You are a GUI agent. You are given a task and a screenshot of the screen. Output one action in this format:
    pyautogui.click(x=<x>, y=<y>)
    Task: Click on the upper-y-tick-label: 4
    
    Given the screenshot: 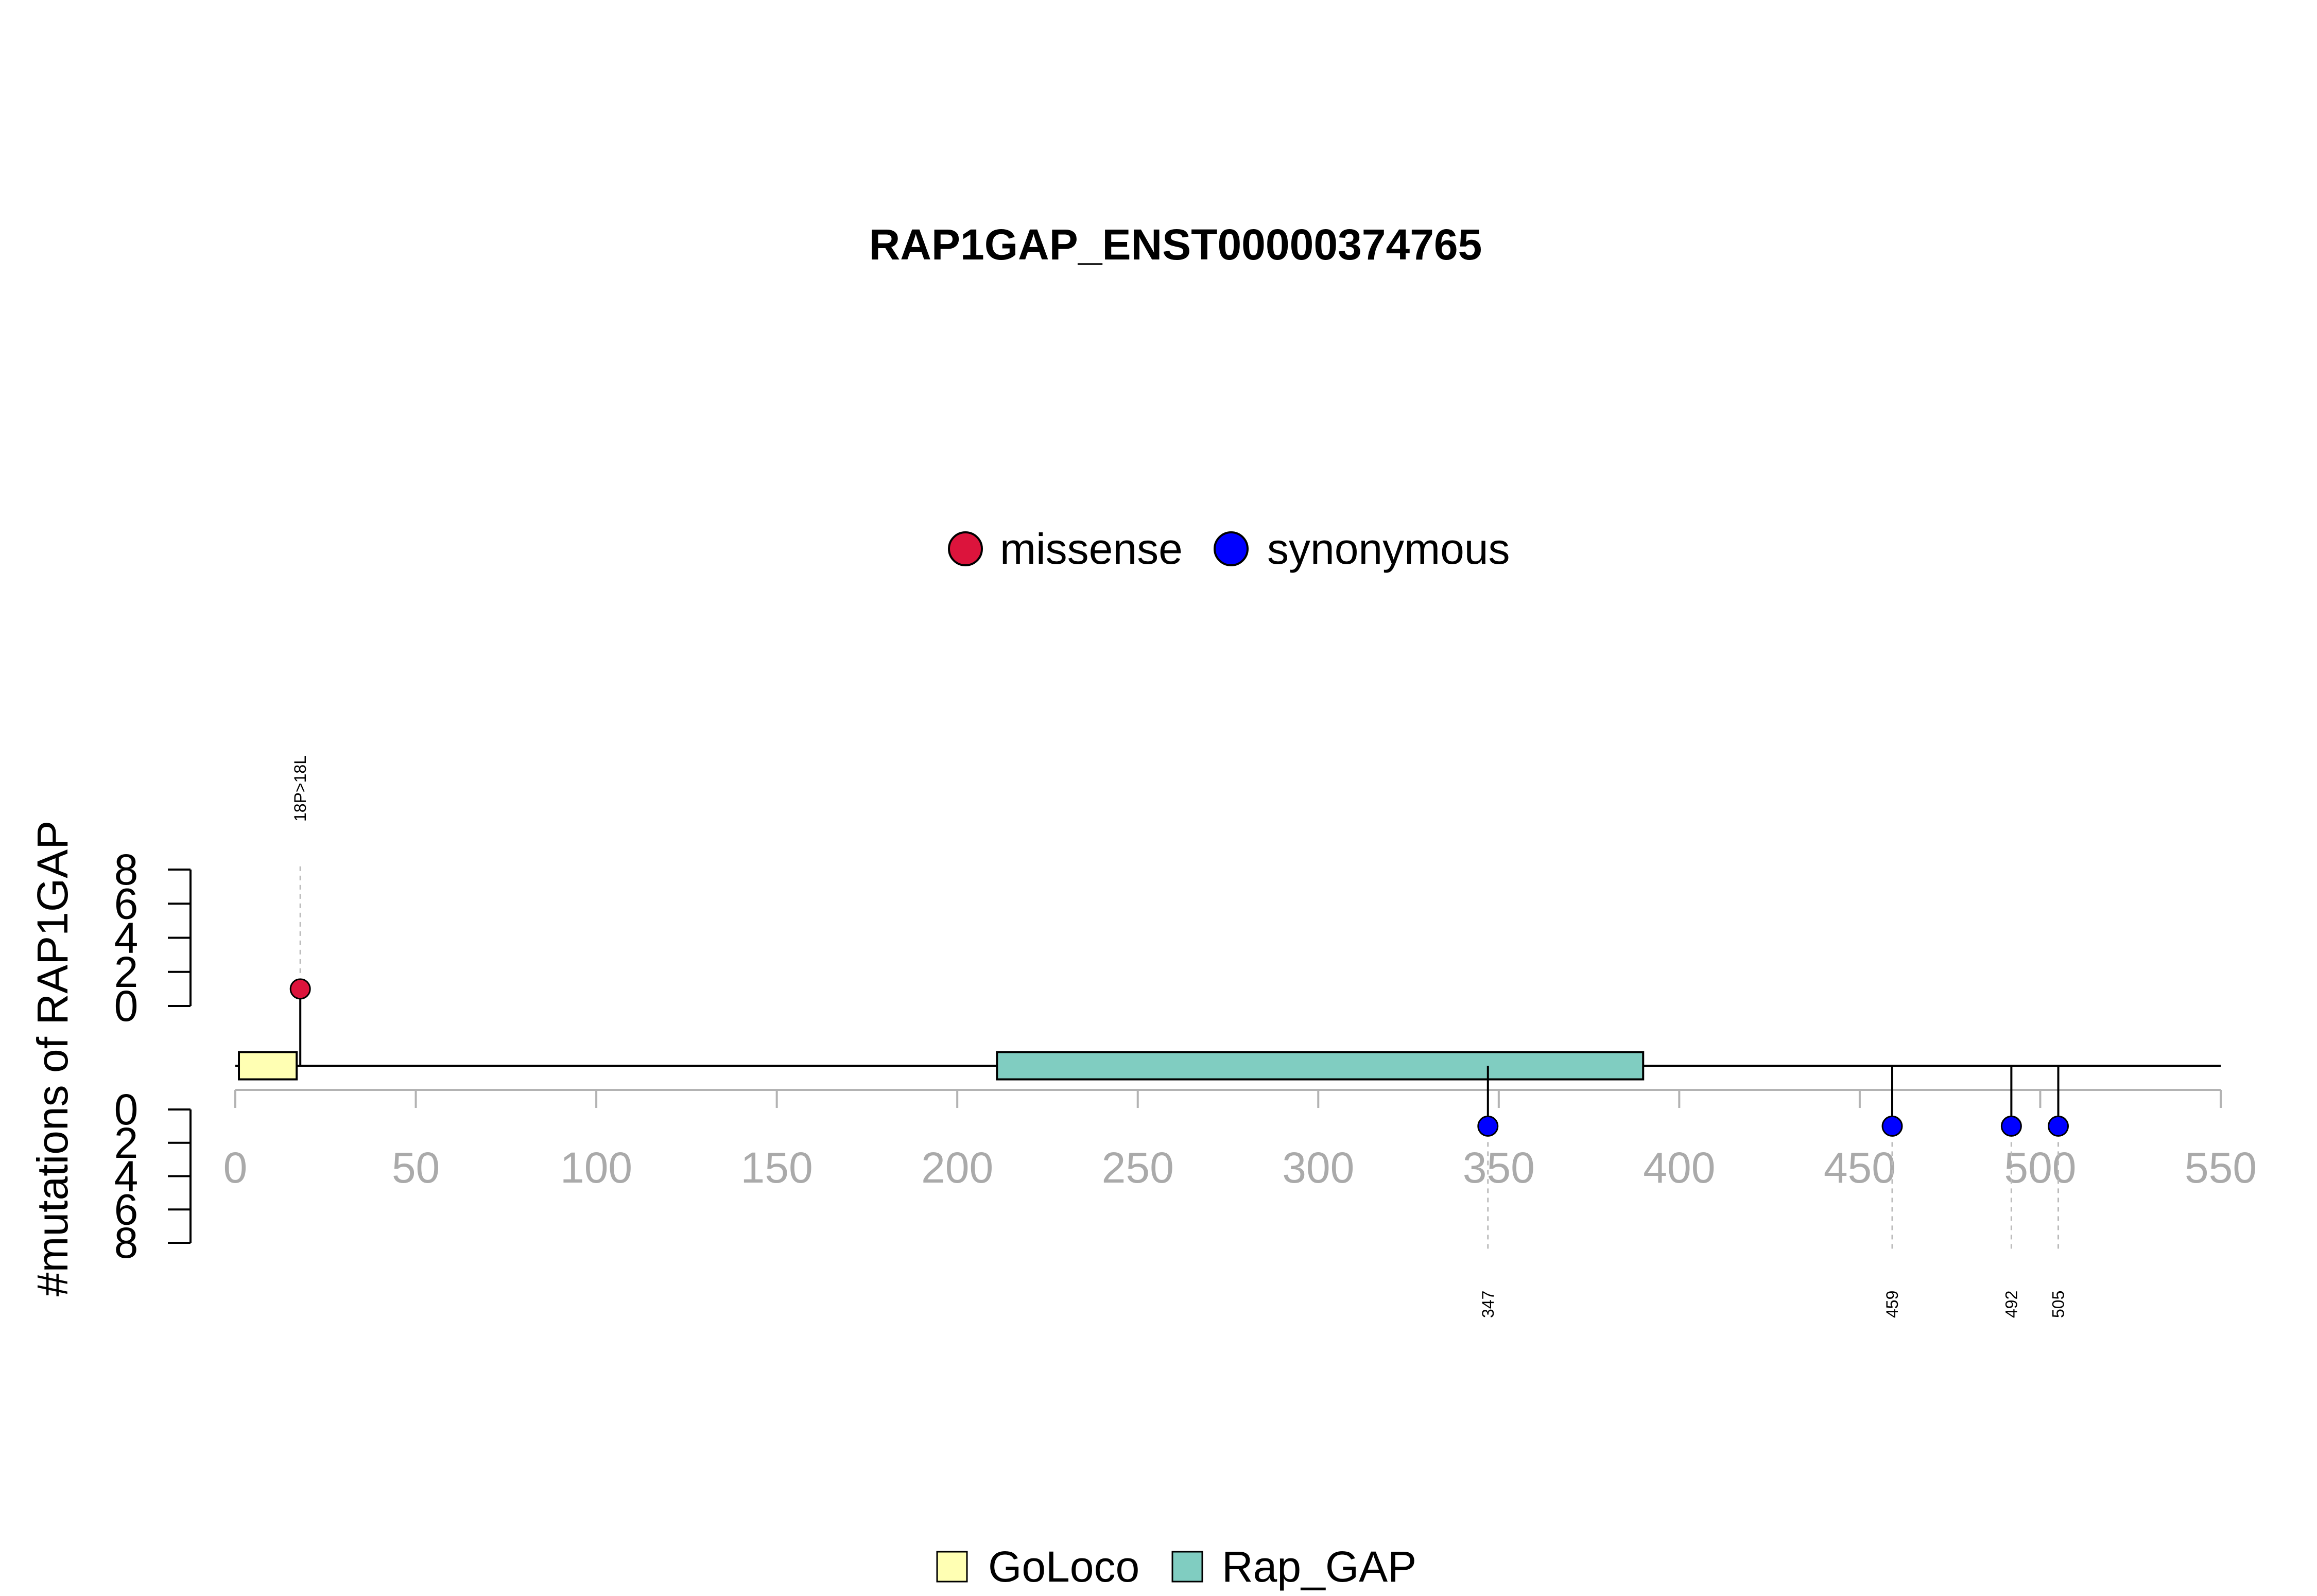 What is the action you would take?
    pyautogui.click(x=126, y=938)
    